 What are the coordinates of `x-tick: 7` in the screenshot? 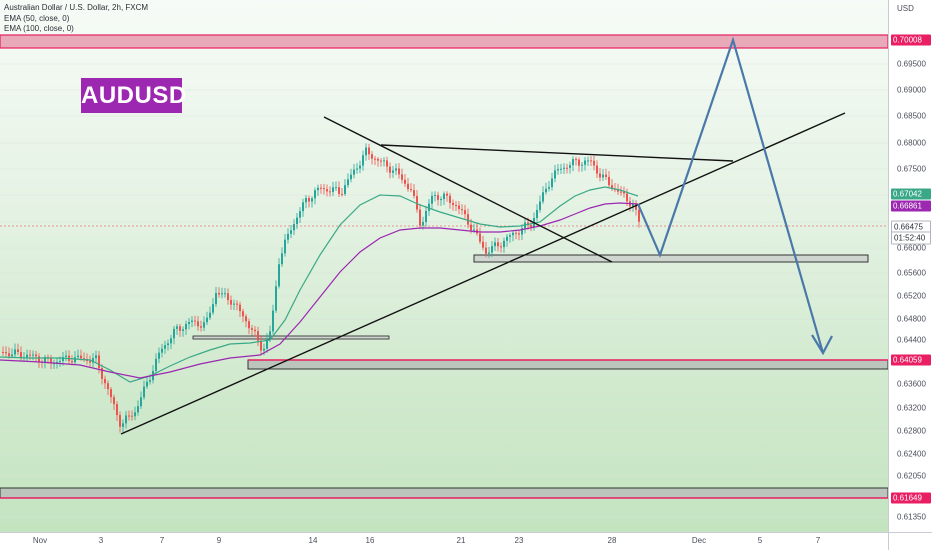 It's located at (818, 540).